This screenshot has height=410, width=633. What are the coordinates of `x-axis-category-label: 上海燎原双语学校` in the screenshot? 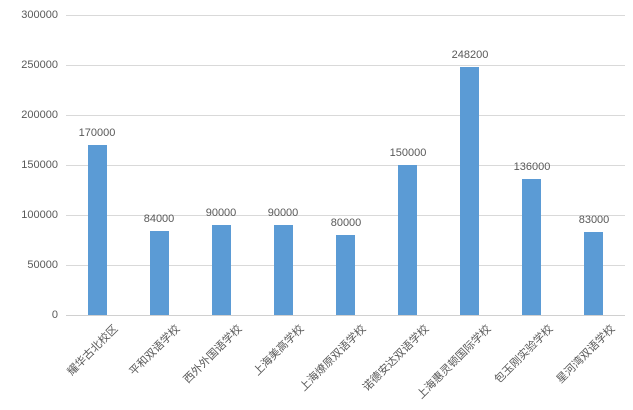 It's located at (333, 358).